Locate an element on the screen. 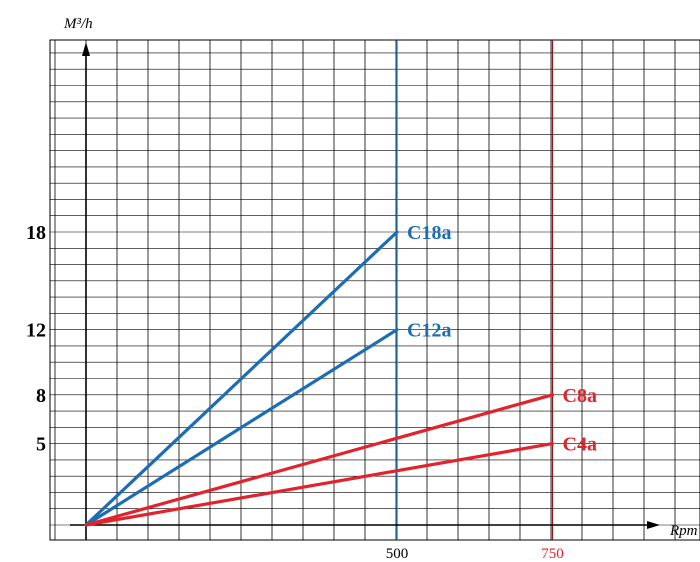 The height and width of the screenshot is (562, 700). series-label-c12a: C12a is located at coordinates (429, 331).